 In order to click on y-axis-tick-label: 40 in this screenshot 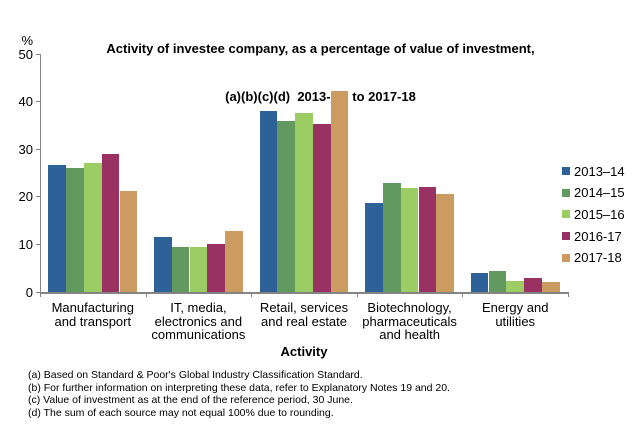, I will do `click(25, 102)`.